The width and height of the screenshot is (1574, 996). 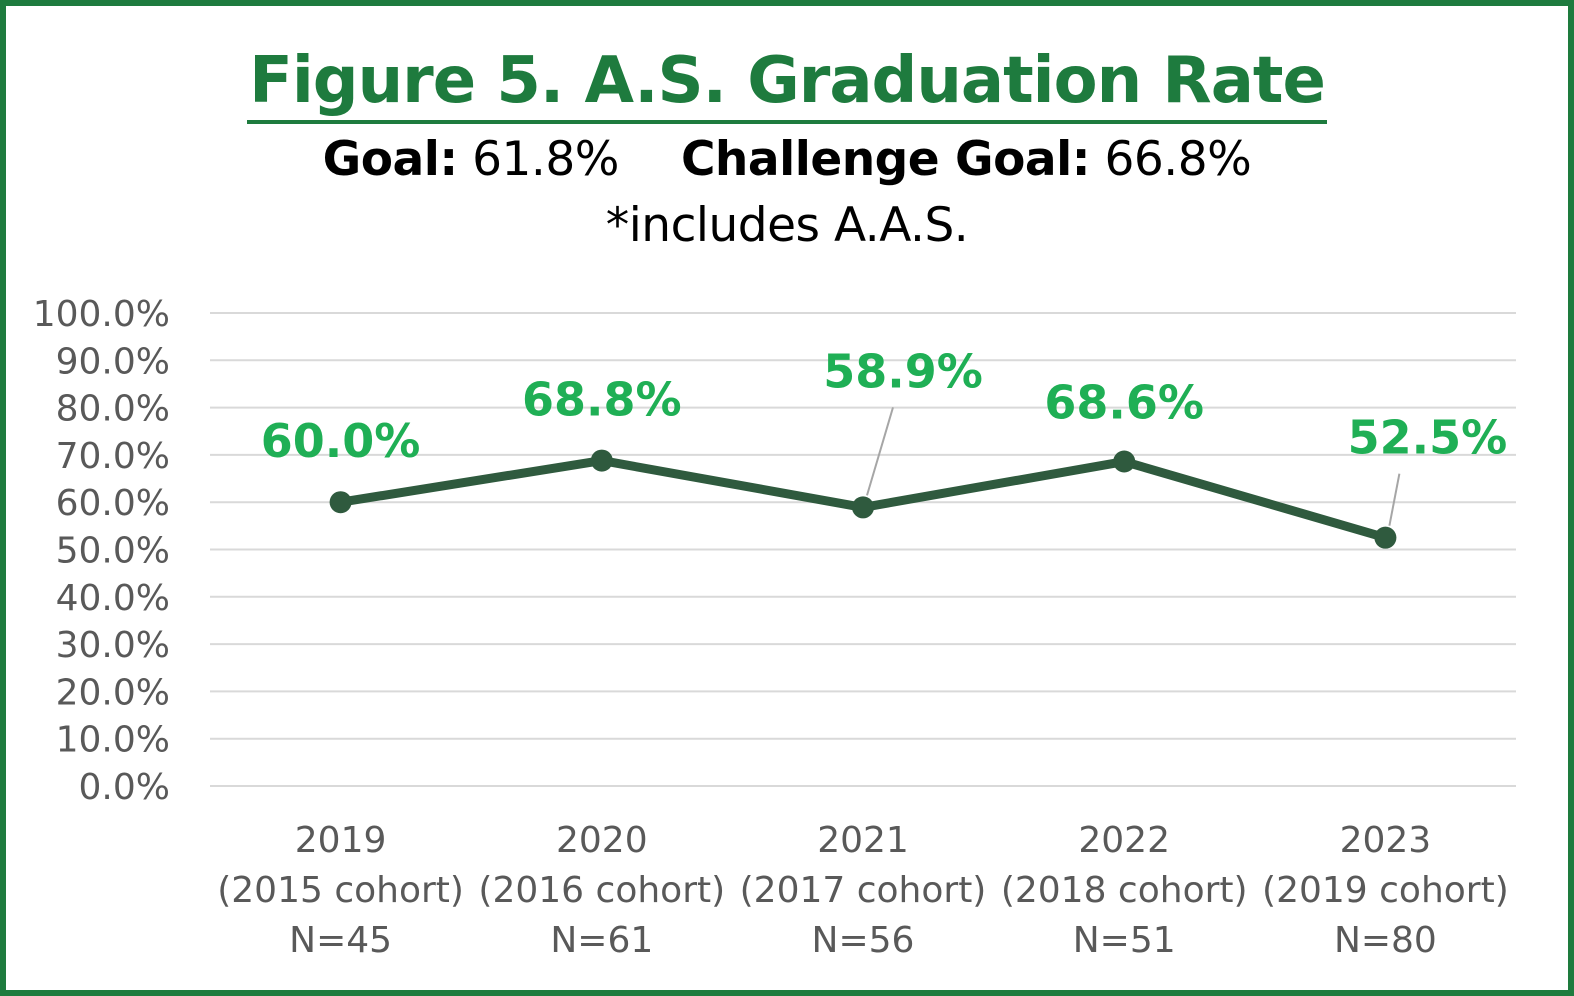 What do you see at coordinates (113, 503) in the screenshot?
I see `y-tick-label: 60.0%` at bounding box center [113, 503].